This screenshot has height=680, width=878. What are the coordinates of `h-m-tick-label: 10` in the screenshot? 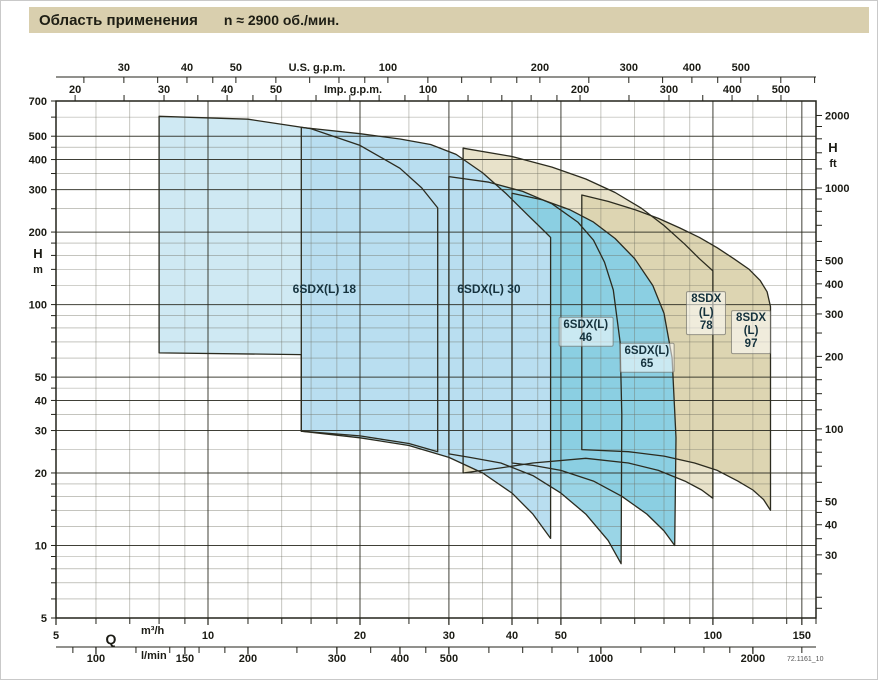 It's located at (41, 546).